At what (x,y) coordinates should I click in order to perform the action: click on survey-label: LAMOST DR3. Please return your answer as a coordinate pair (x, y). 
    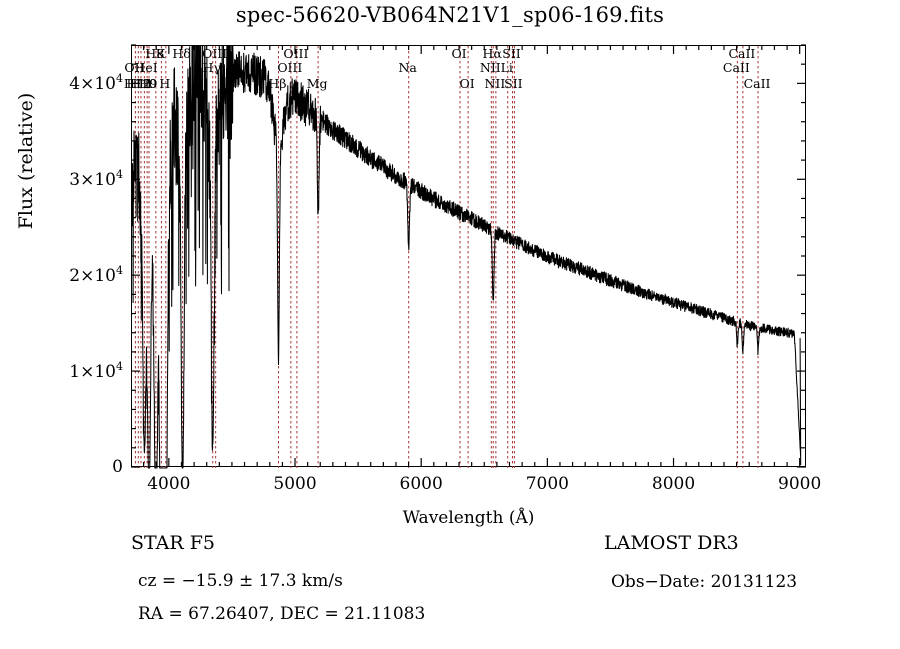
    Looking at the image, I should click on (671, 543).